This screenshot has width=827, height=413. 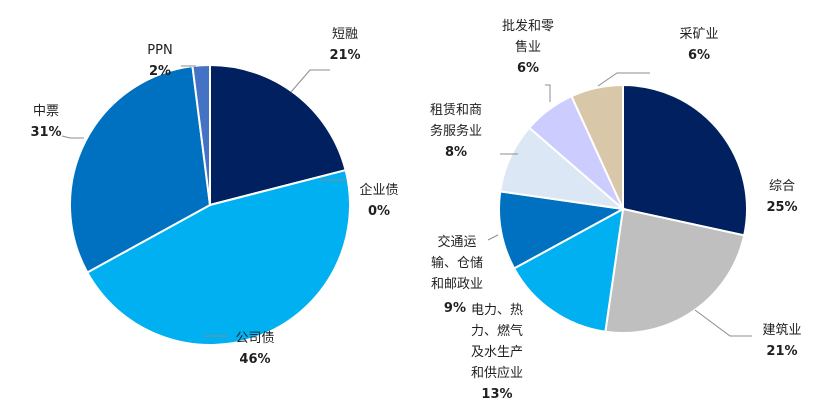 I want to click on label-pifa: 批发和零 售业 6%, so click(x=528, y=47).